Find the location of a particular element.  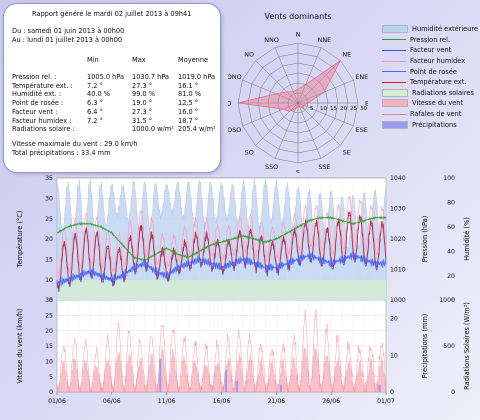

rose-direction-label: NE is located at coordinates (346, 55).